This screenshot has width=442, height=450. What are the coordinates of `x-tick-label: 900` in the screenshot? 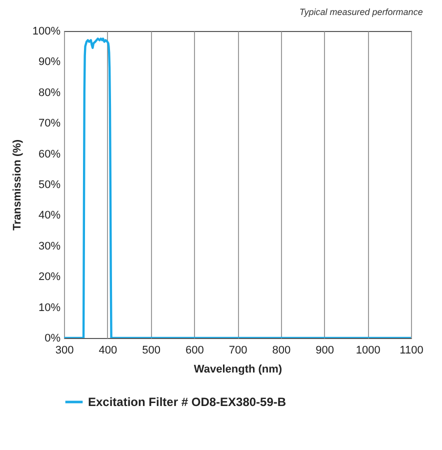 It's located at (325, 350).